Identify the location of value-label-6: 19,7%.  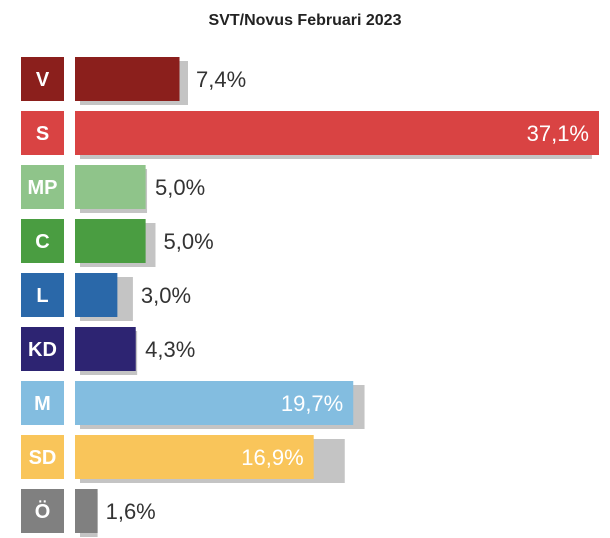
(312, 403).